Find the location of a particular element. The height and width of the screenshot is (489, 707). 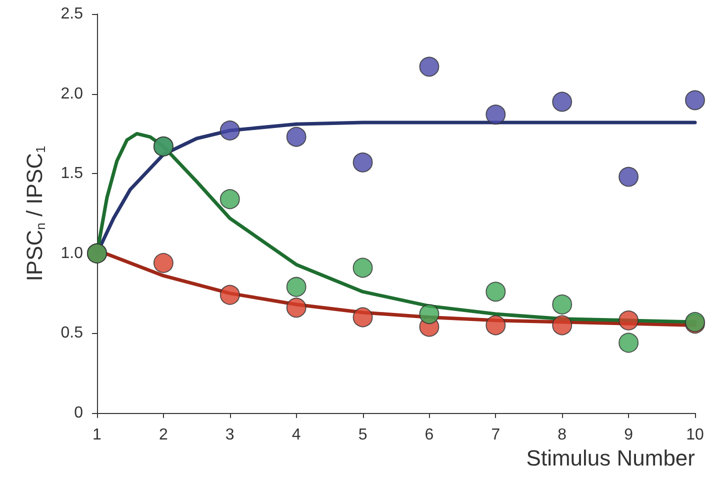

x-tick-label: 2 is located at coordinates (163, 435).